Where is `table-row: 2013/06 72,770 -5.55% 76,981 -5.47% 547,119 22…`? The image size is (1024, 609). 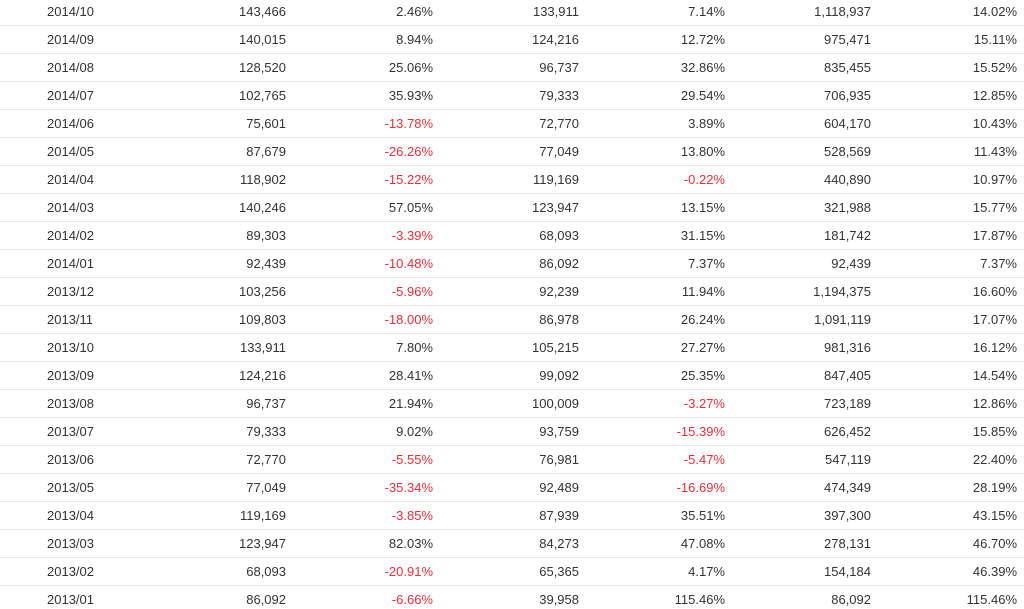 table-row: 2013/06 72,770 -5.55% 76,981 -5.47% 547,119 22… is located at coordinates (512, 460).